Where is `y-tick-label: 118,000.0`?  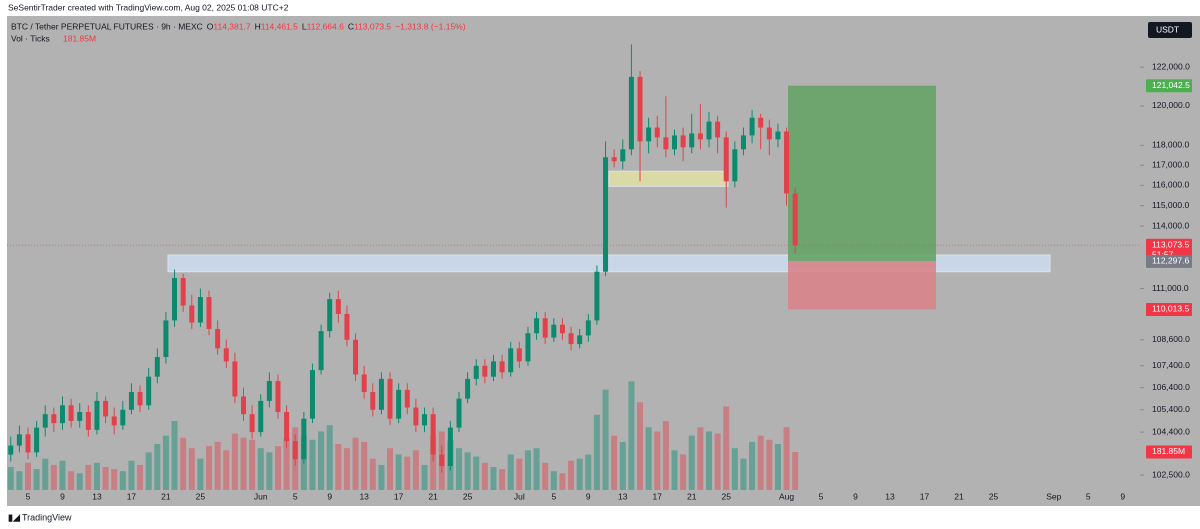 y-tick-label: 118,000.0 is located at coordinates (1170, 145).